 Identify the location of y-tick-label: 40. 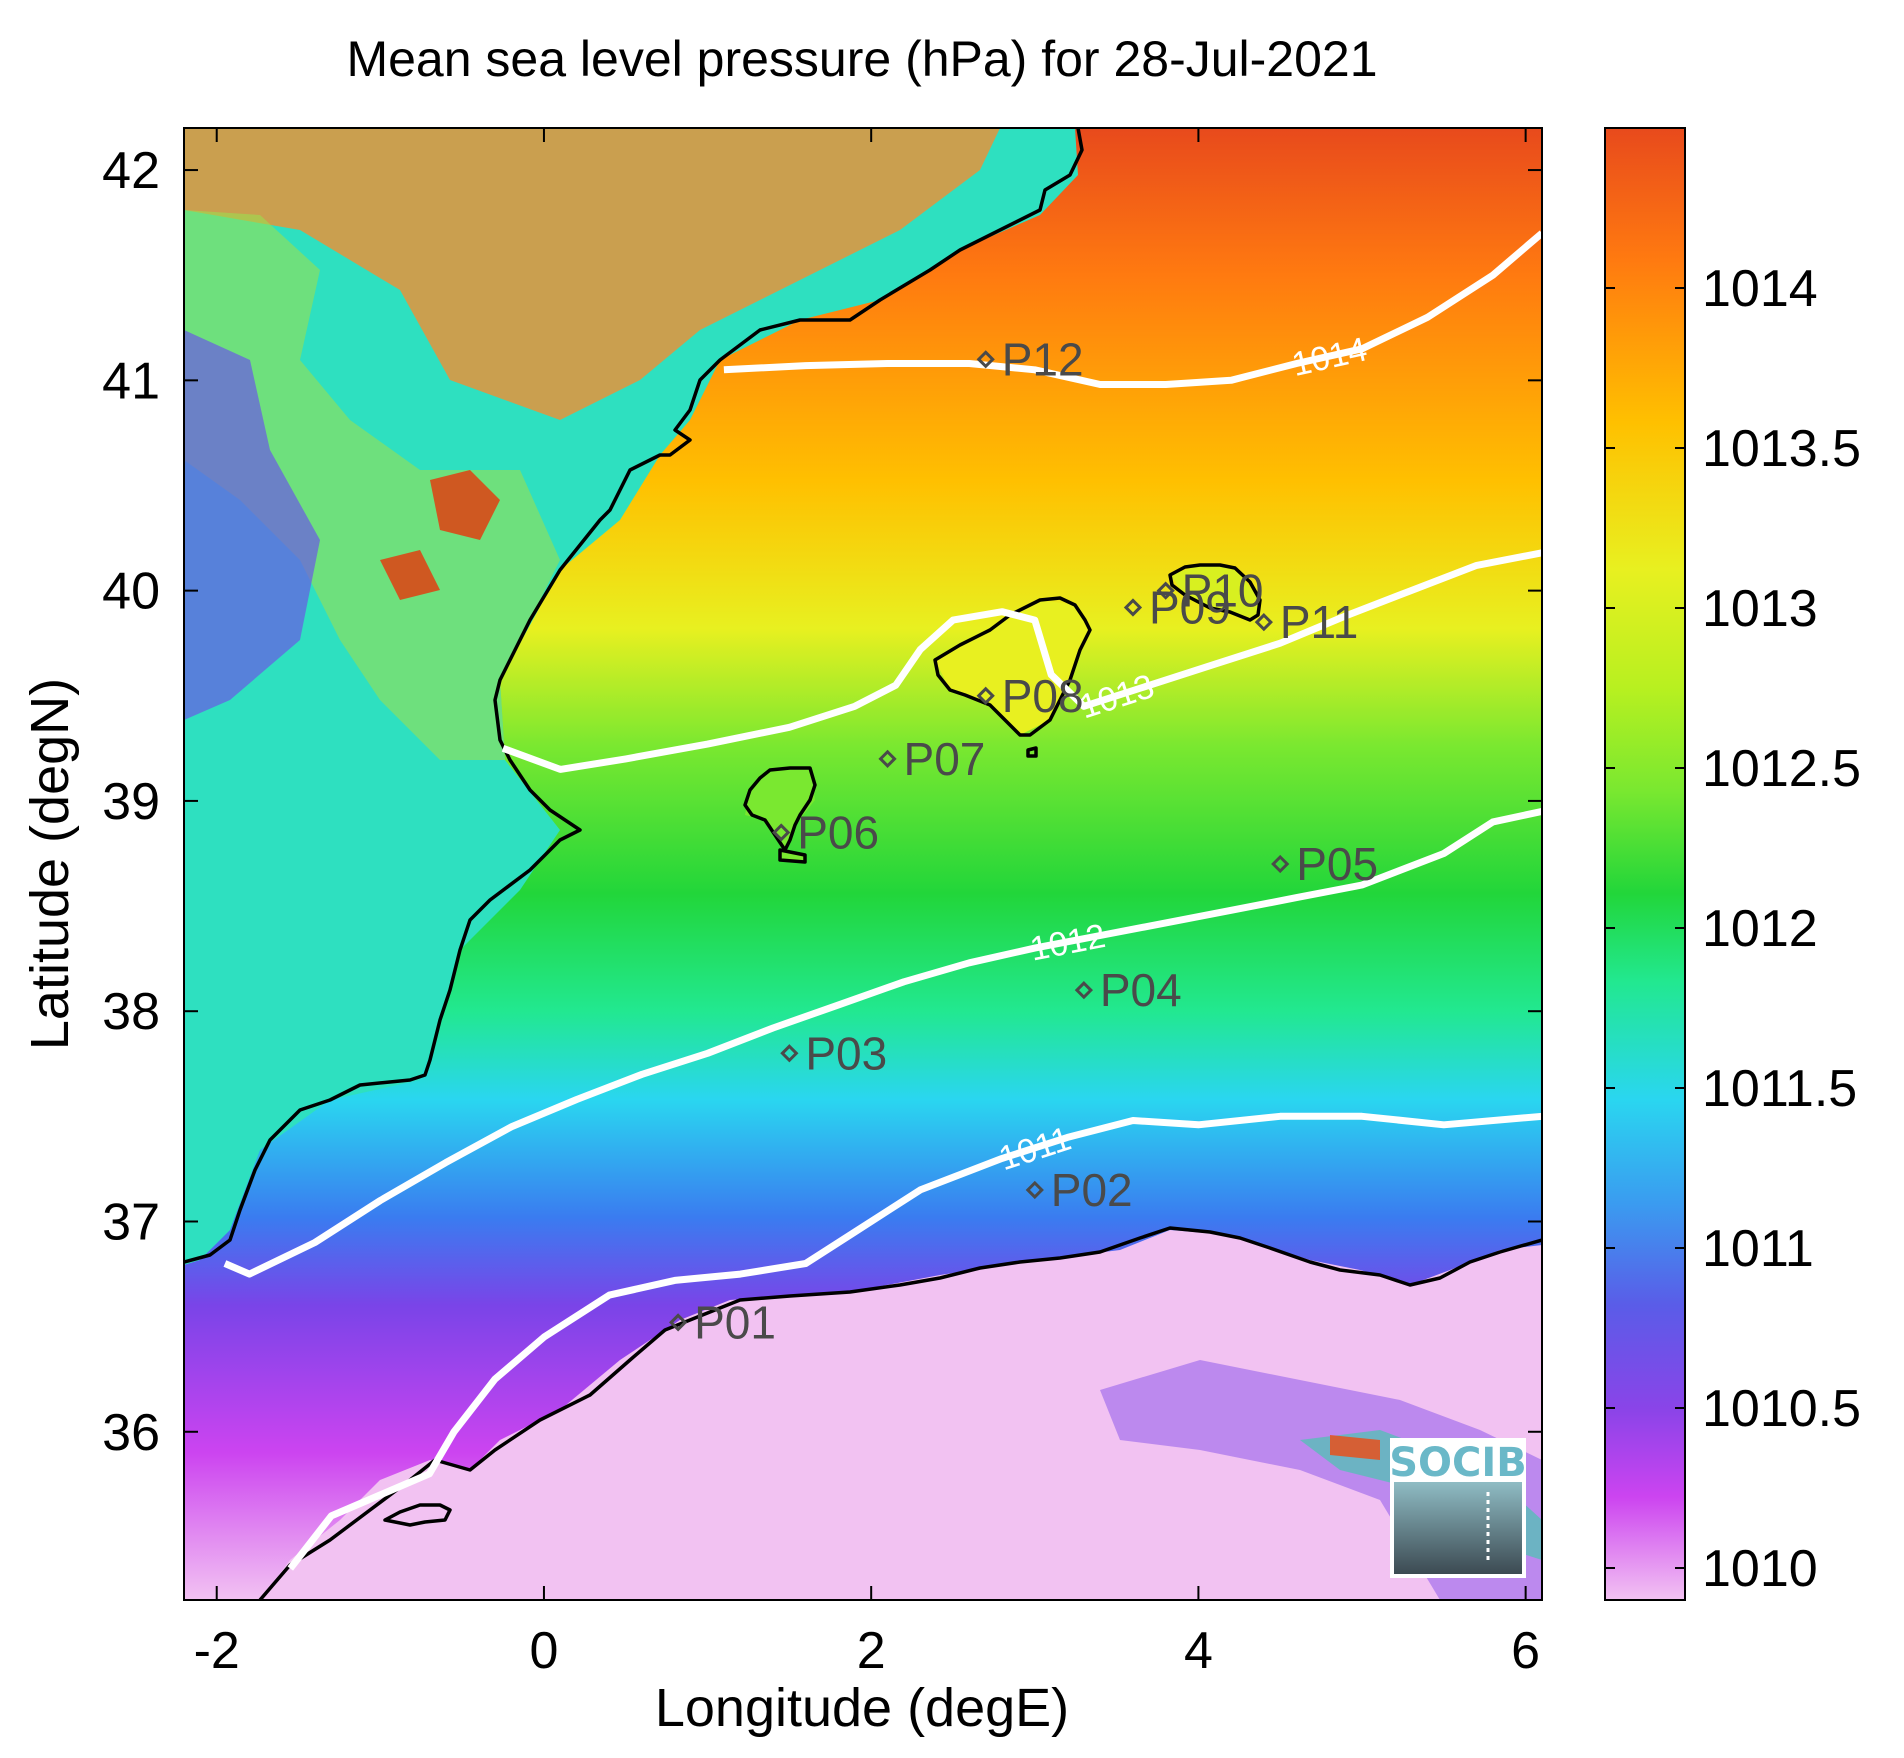
(131, 592).